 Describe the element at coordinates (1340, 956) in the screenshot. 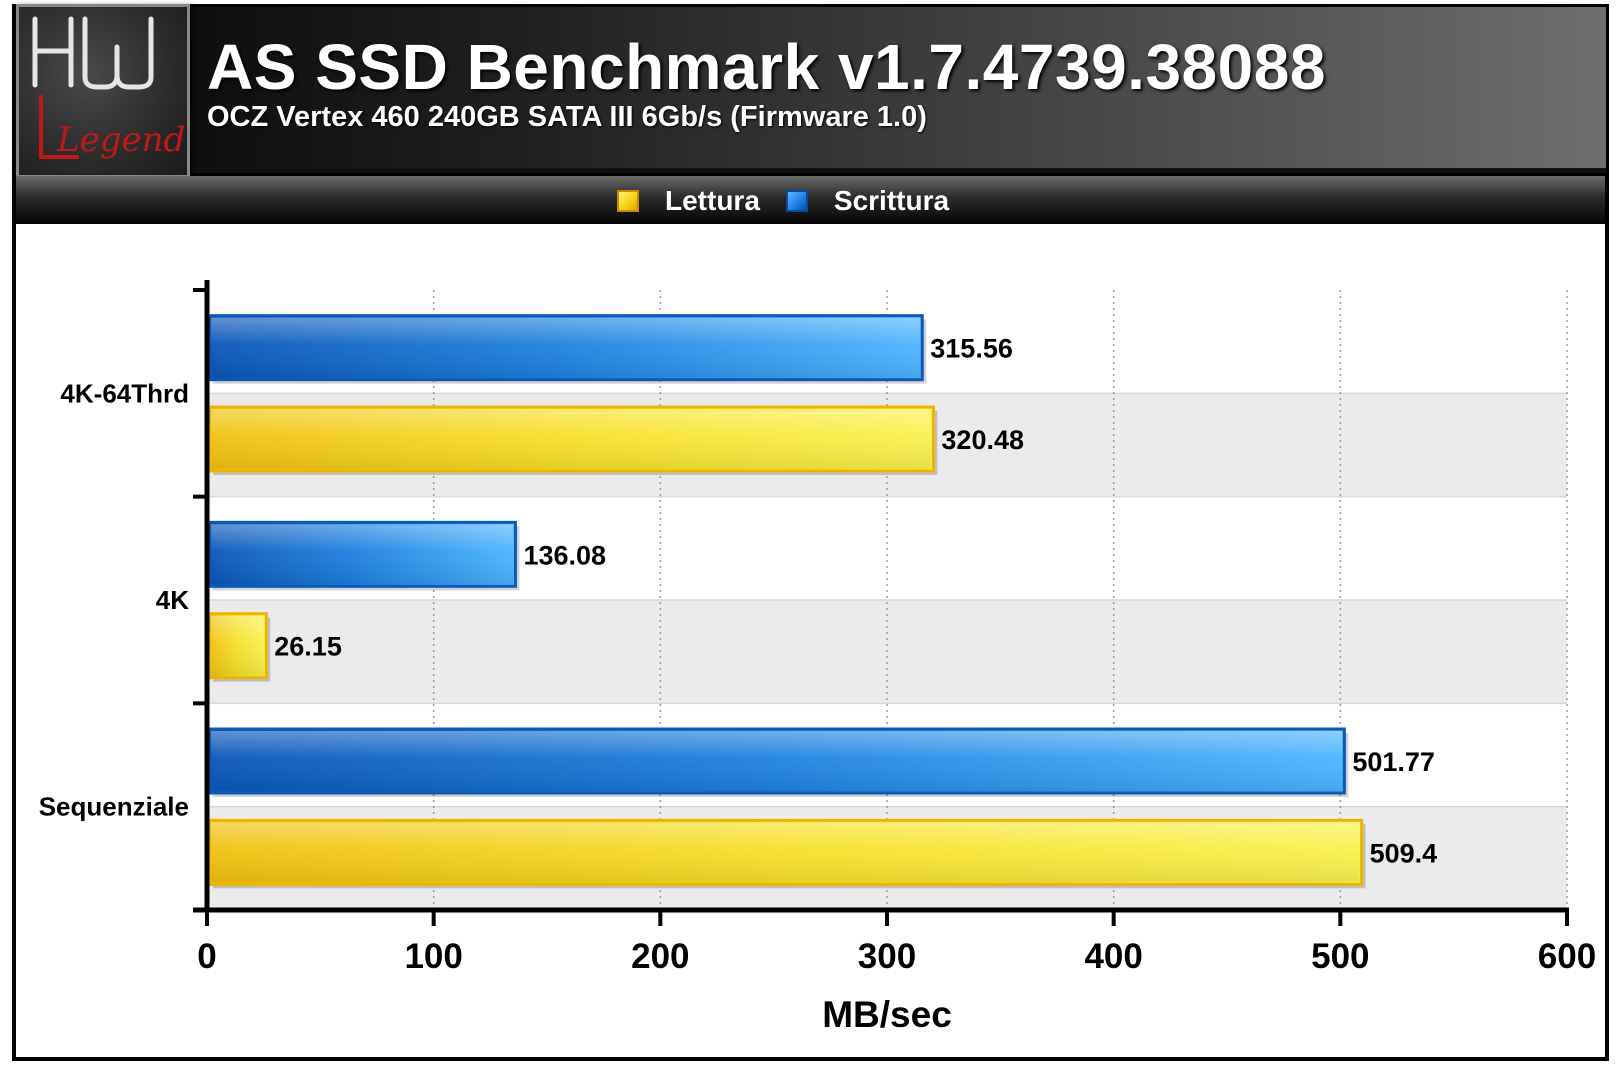

I see `x-tick-label: 500` at that location.